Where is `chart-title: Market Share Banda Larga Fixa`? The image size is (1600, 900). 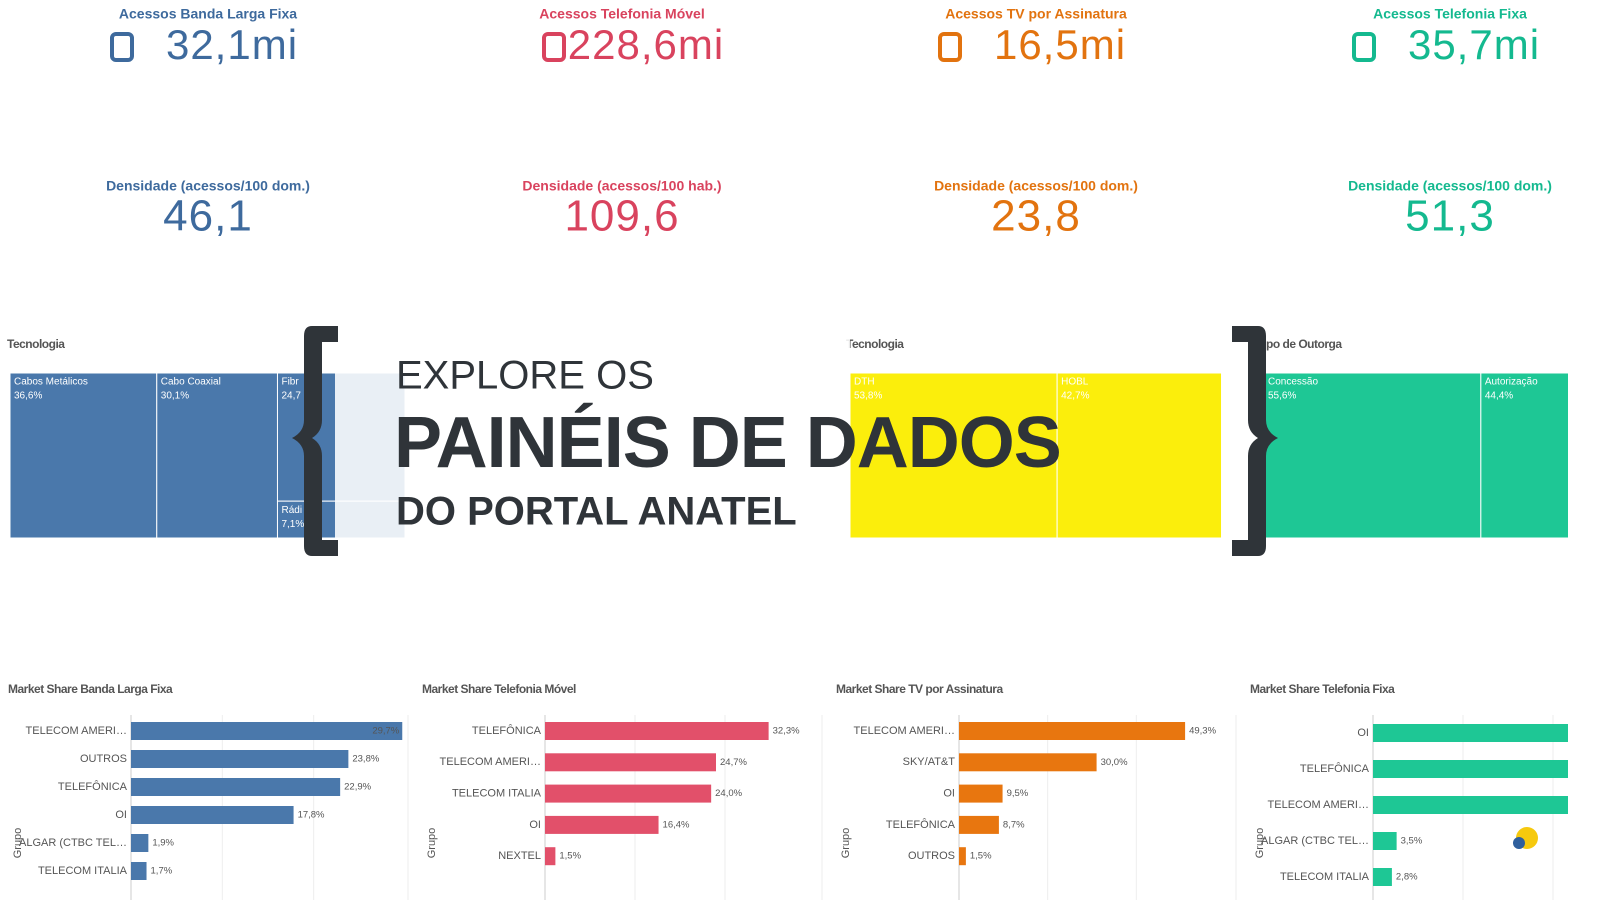
chart-title: Market Share Banda Larga Fixa is located at coordinates (90, 689).